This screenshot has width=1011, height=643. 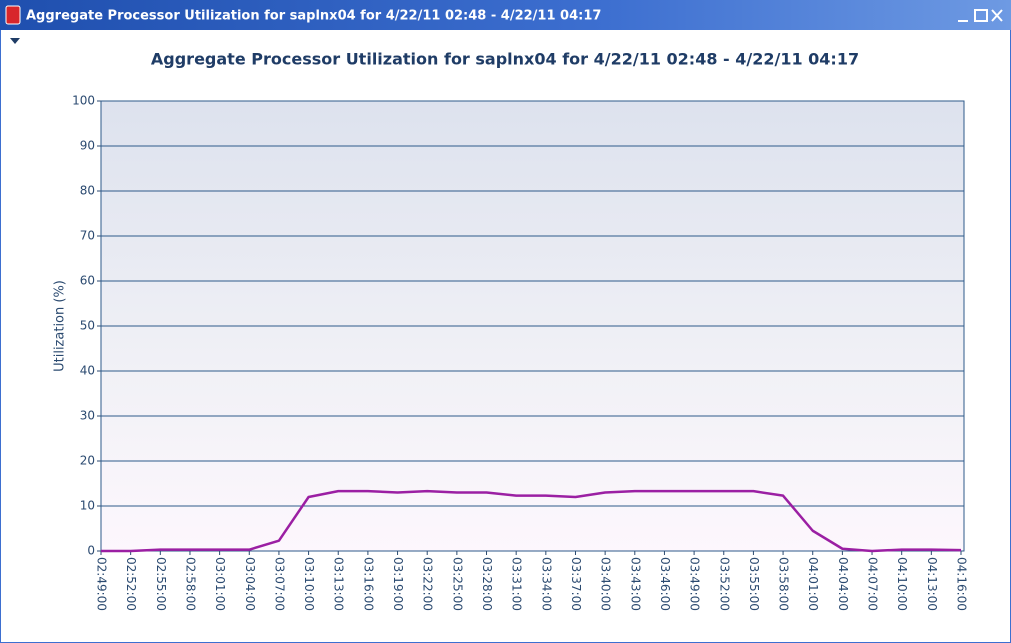 What do you see at coordinates (902, 584) in the screenshot?
I see `x-tick-label: 04:10:00` at bounding box center [902, 584].